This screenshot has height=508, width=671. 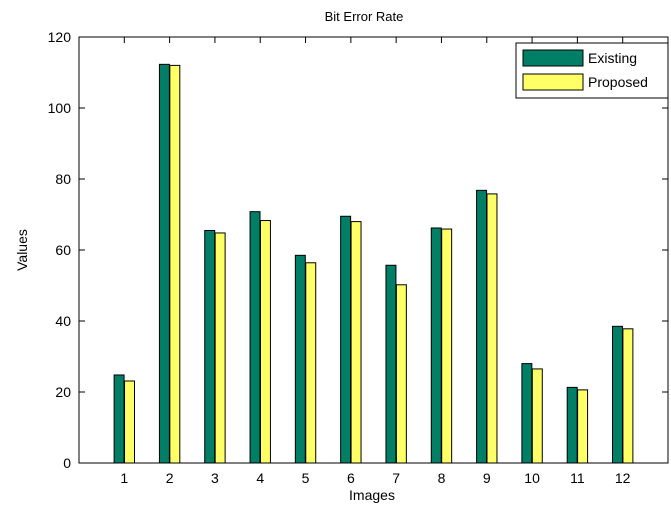 I want to click on x-tick-label: 9, so click(x=487, y=478).